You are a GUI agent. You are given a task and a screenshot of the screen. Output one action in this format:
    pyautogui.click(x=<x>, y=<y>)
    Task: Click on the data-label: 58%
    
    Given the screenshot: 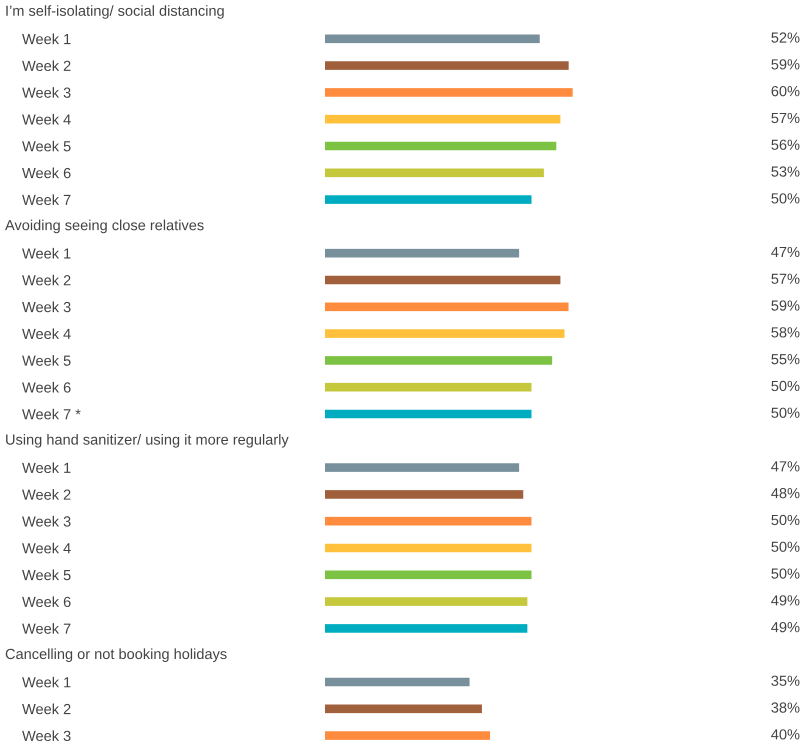 What is the action you would take?
    pyautogui.click(x=785, y=332)
    